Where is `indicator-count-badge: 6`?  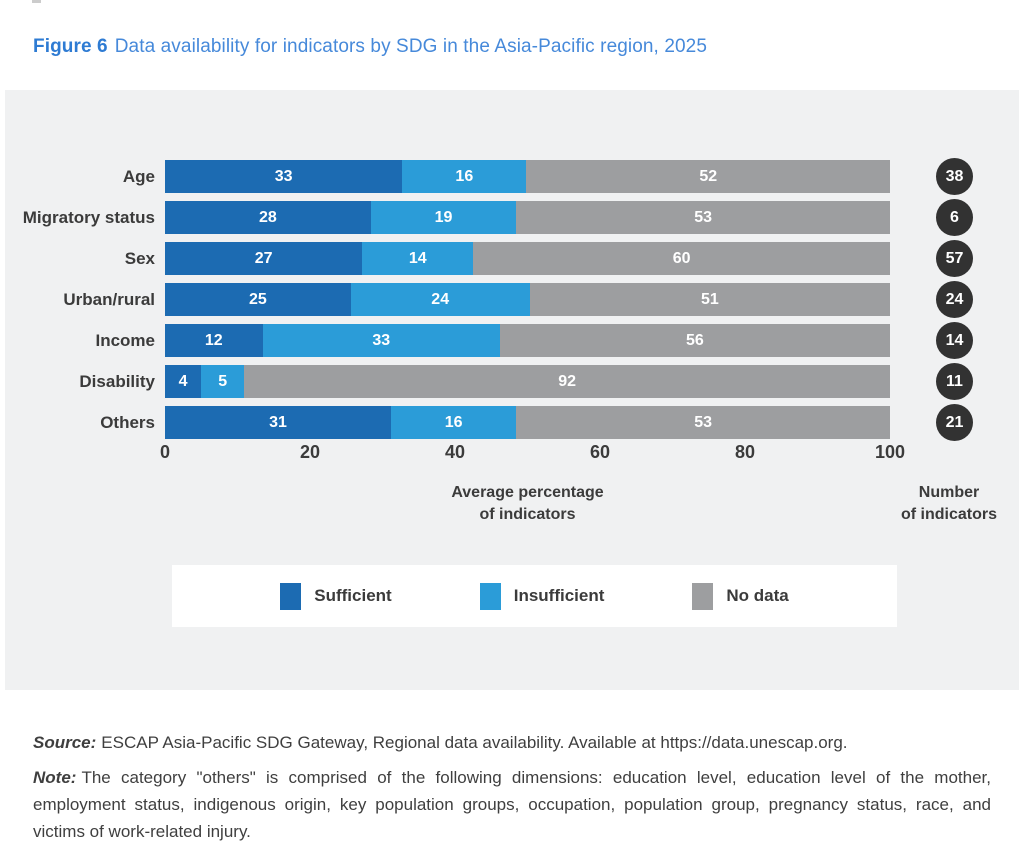 indicator-count-badge: 6 is located at coordinates (954, 217).